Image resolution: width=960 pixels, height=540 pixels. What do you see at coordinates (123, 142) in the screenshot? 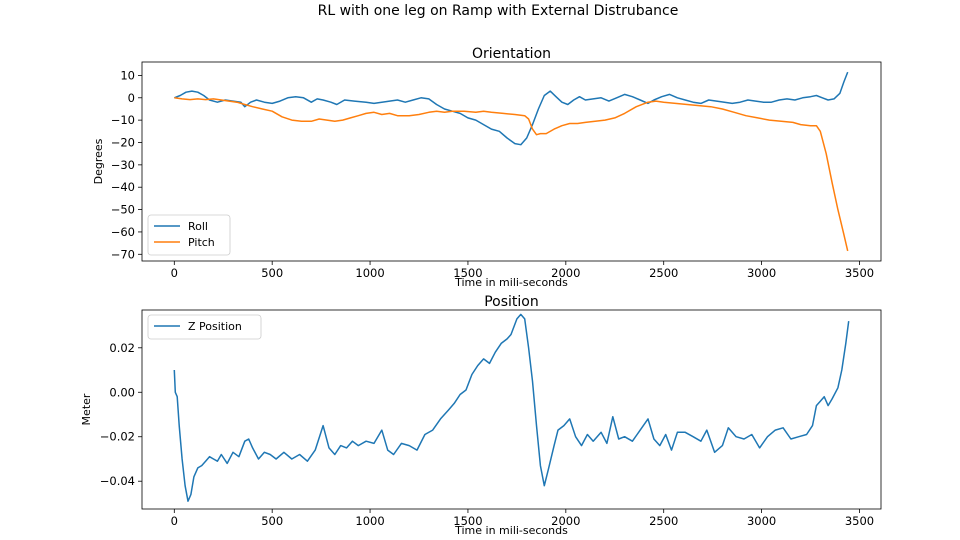
I see `orientation-ytick-label: −20` at bounding box center [123, 142].